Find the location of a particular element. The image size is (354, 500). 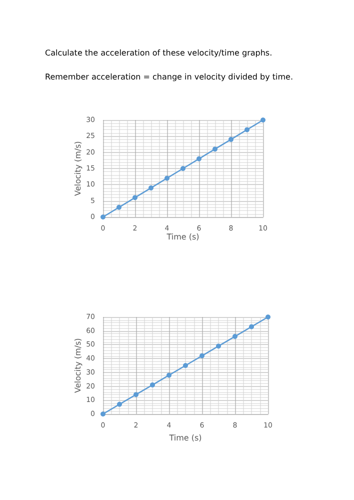

chart-subtitle: Remember acceleration = change in velocity divided by time. is located at coordinates (169, 77).